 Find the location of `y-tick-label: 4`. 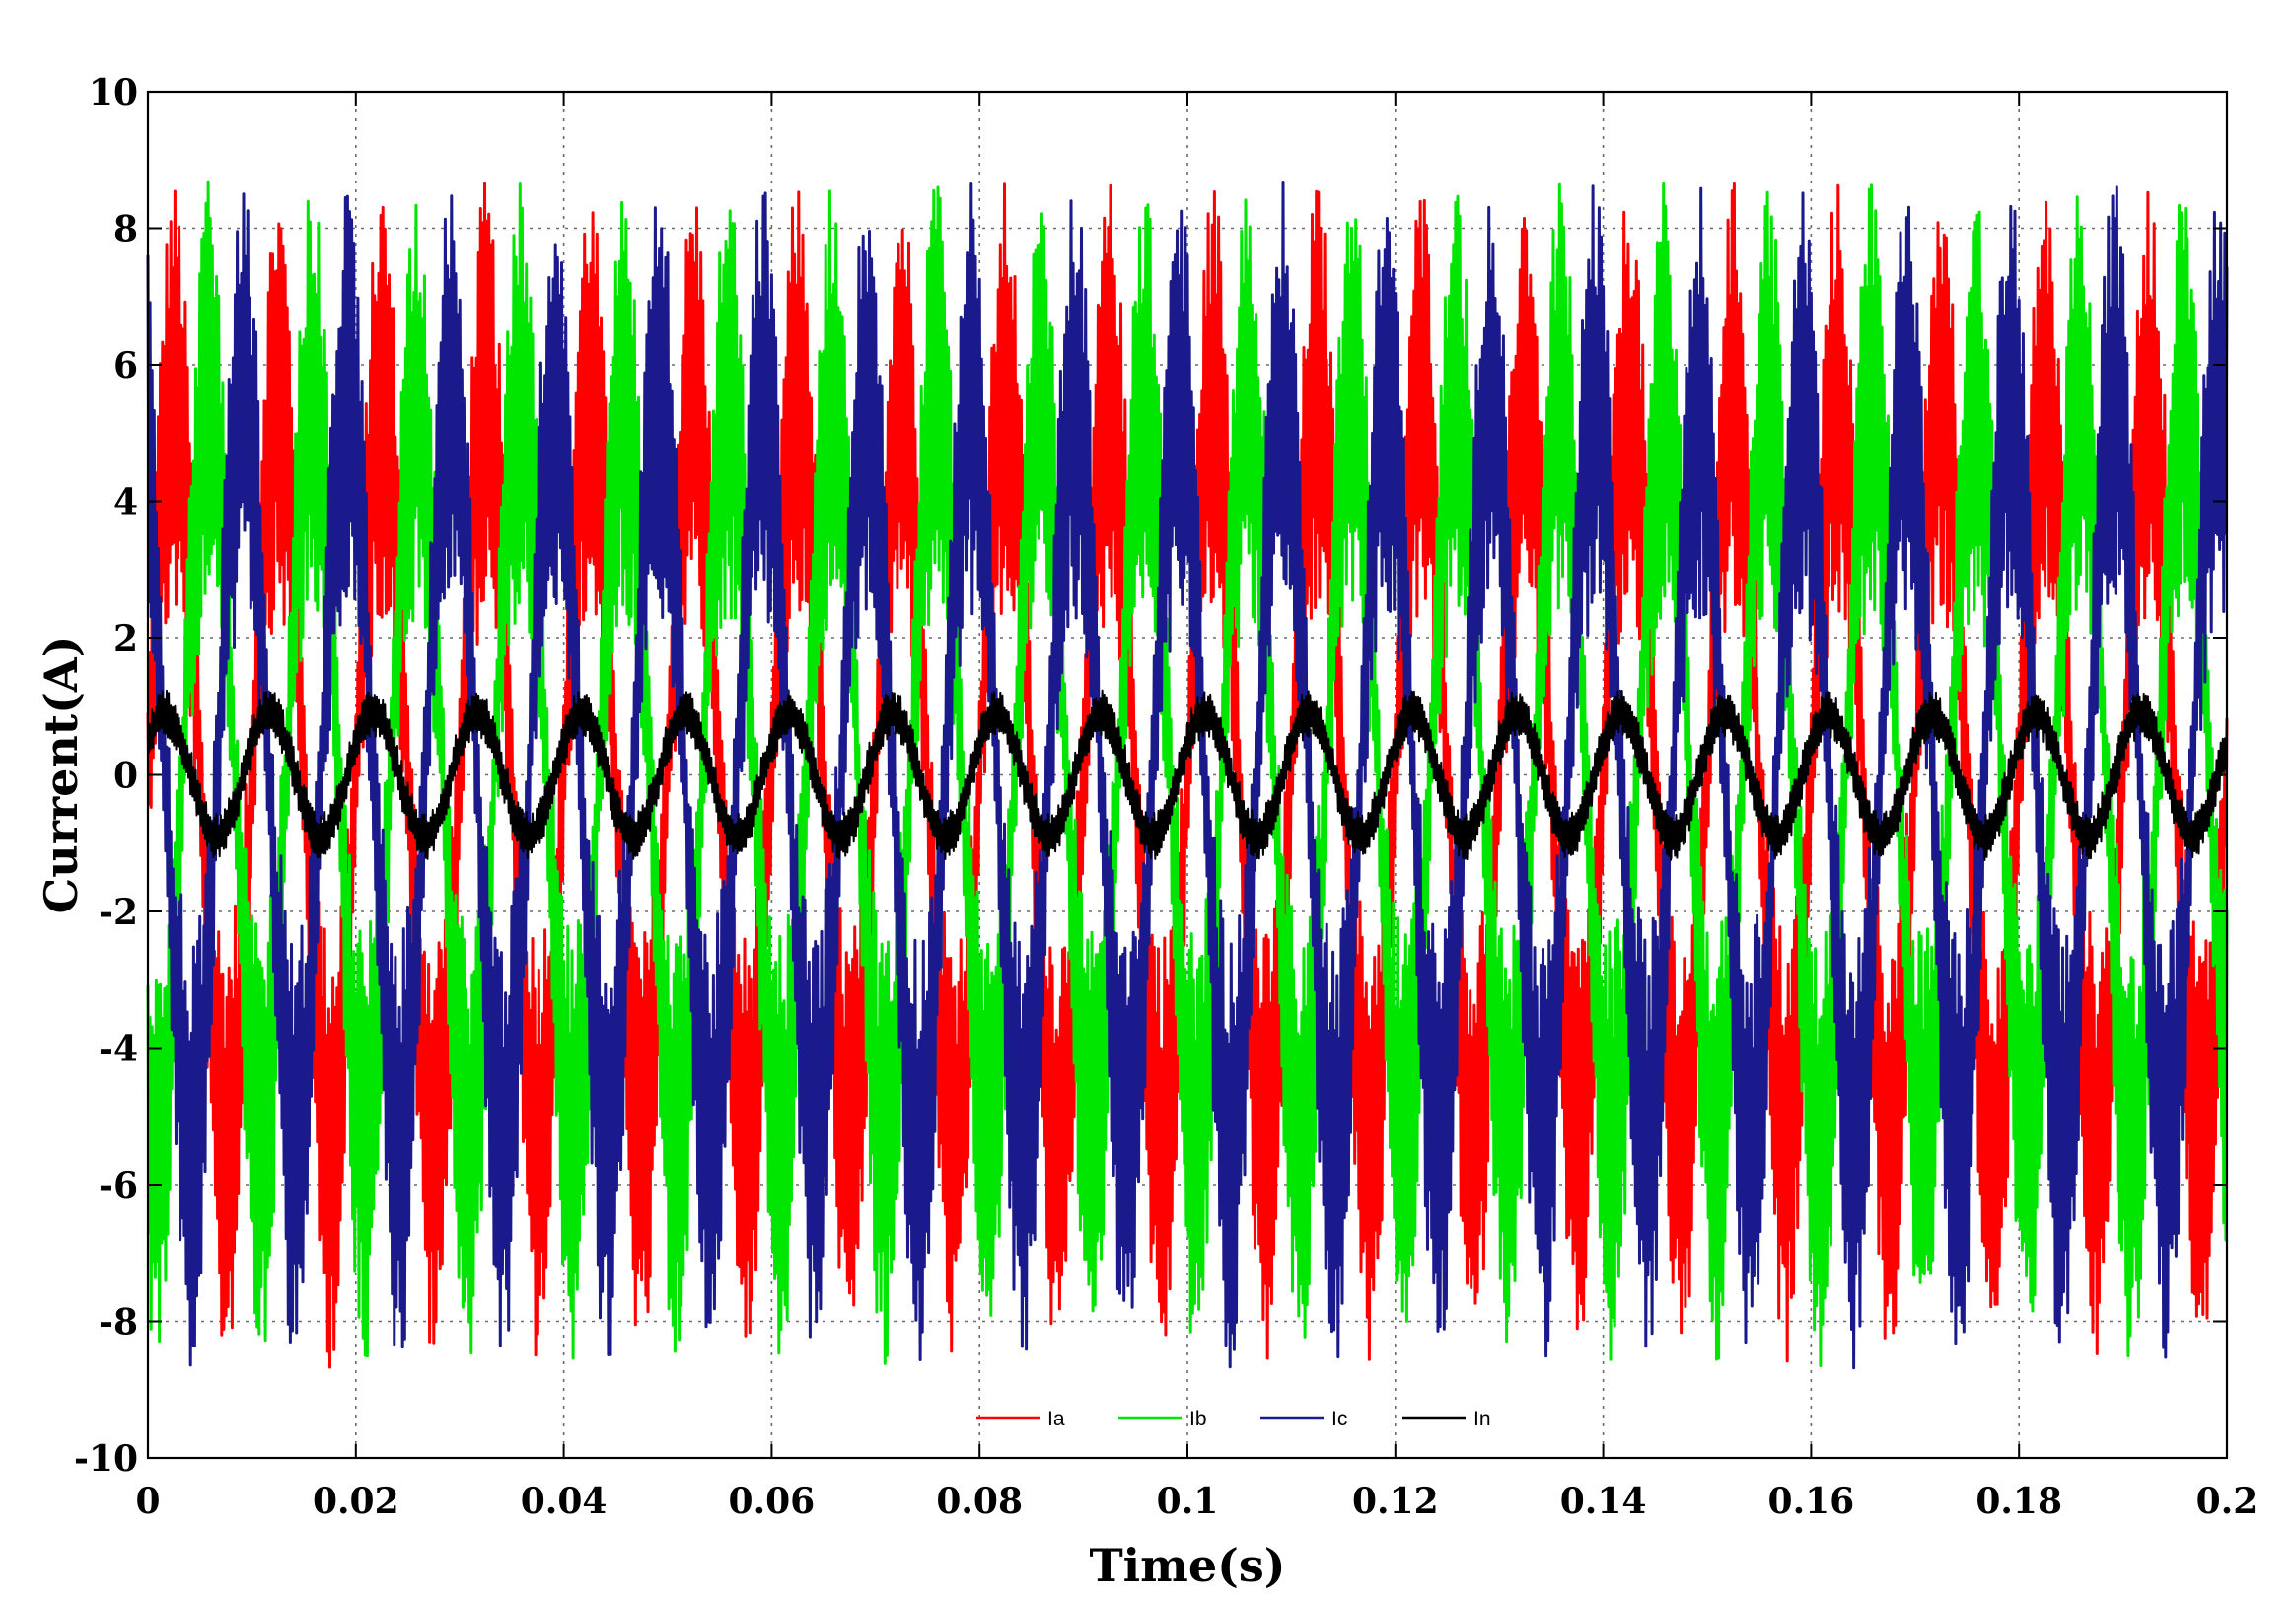

y-tick-label: 4 is located at coordinates (126, 503).